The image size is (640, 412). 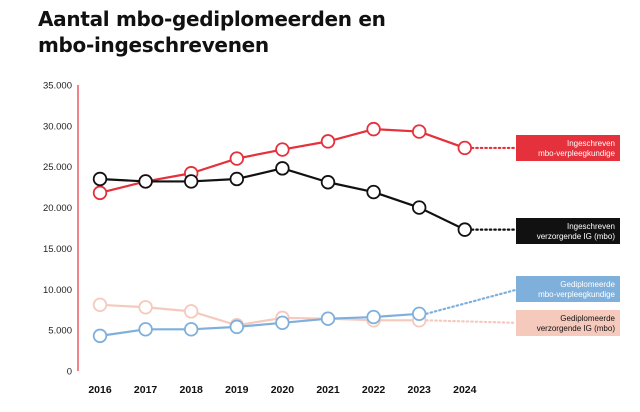 What do you see at coordinates (146, 390) in the screenshot?
I see `x-tick-label: 2017` at bounding box center [146, 390].